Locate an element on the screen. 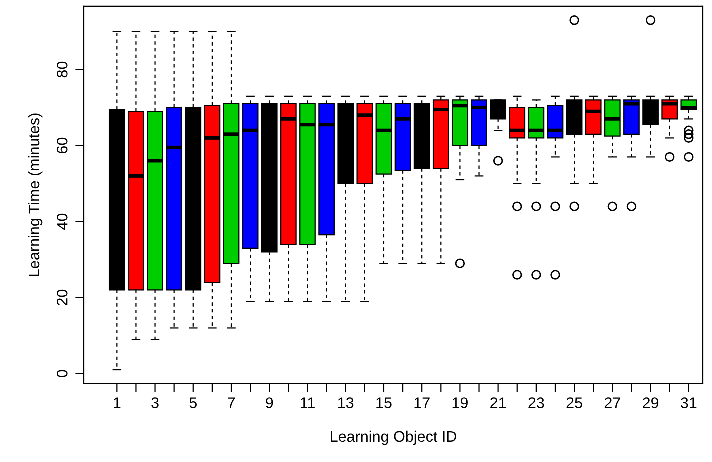 The height and width of the screenshot is (462, 712). y-axis-title: Learning Time (minutes) is located at coordinates (35, 195).